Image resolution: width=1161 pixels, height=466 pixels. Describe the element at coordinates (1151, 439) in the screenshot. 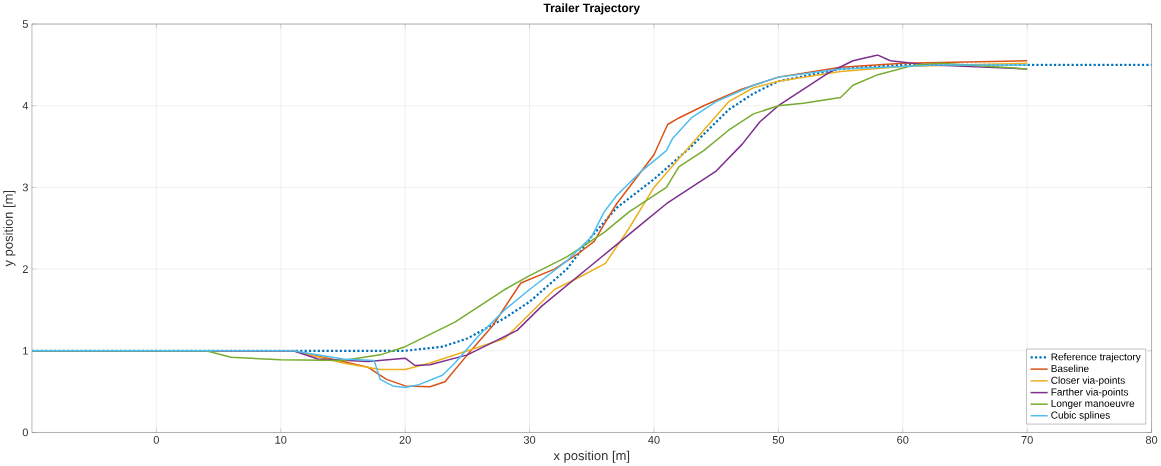

I see `x-tick-label: 80` at that location.